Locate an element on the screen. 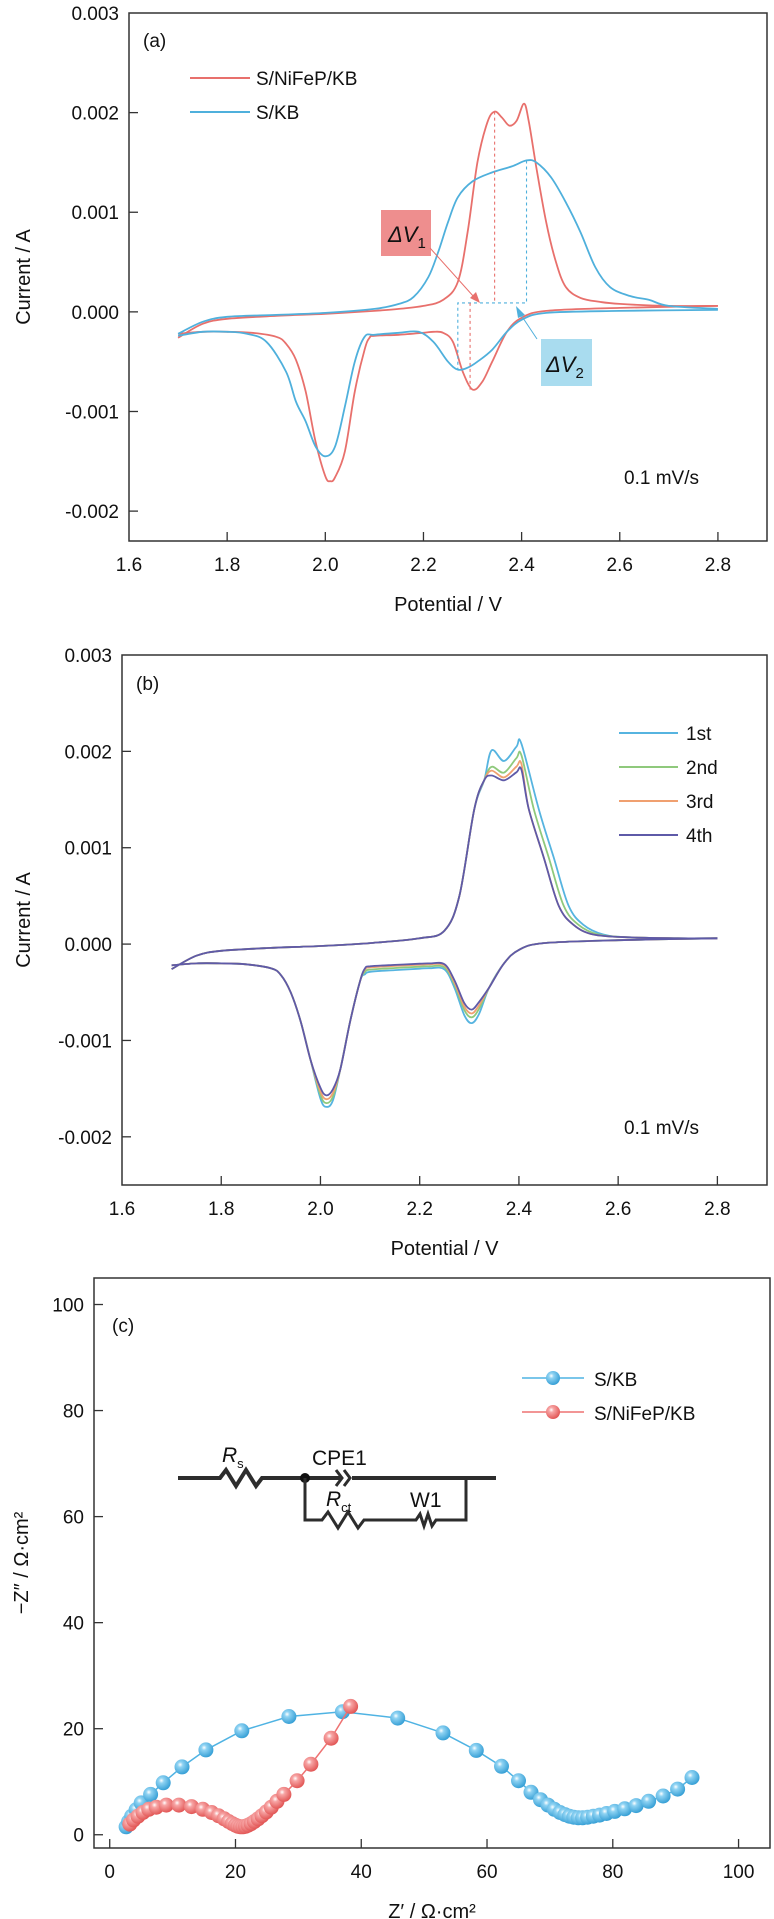 This screenshot has width=774, height=1919. series-cycle-4th-anodic-line is located at coordinates (444, 868).